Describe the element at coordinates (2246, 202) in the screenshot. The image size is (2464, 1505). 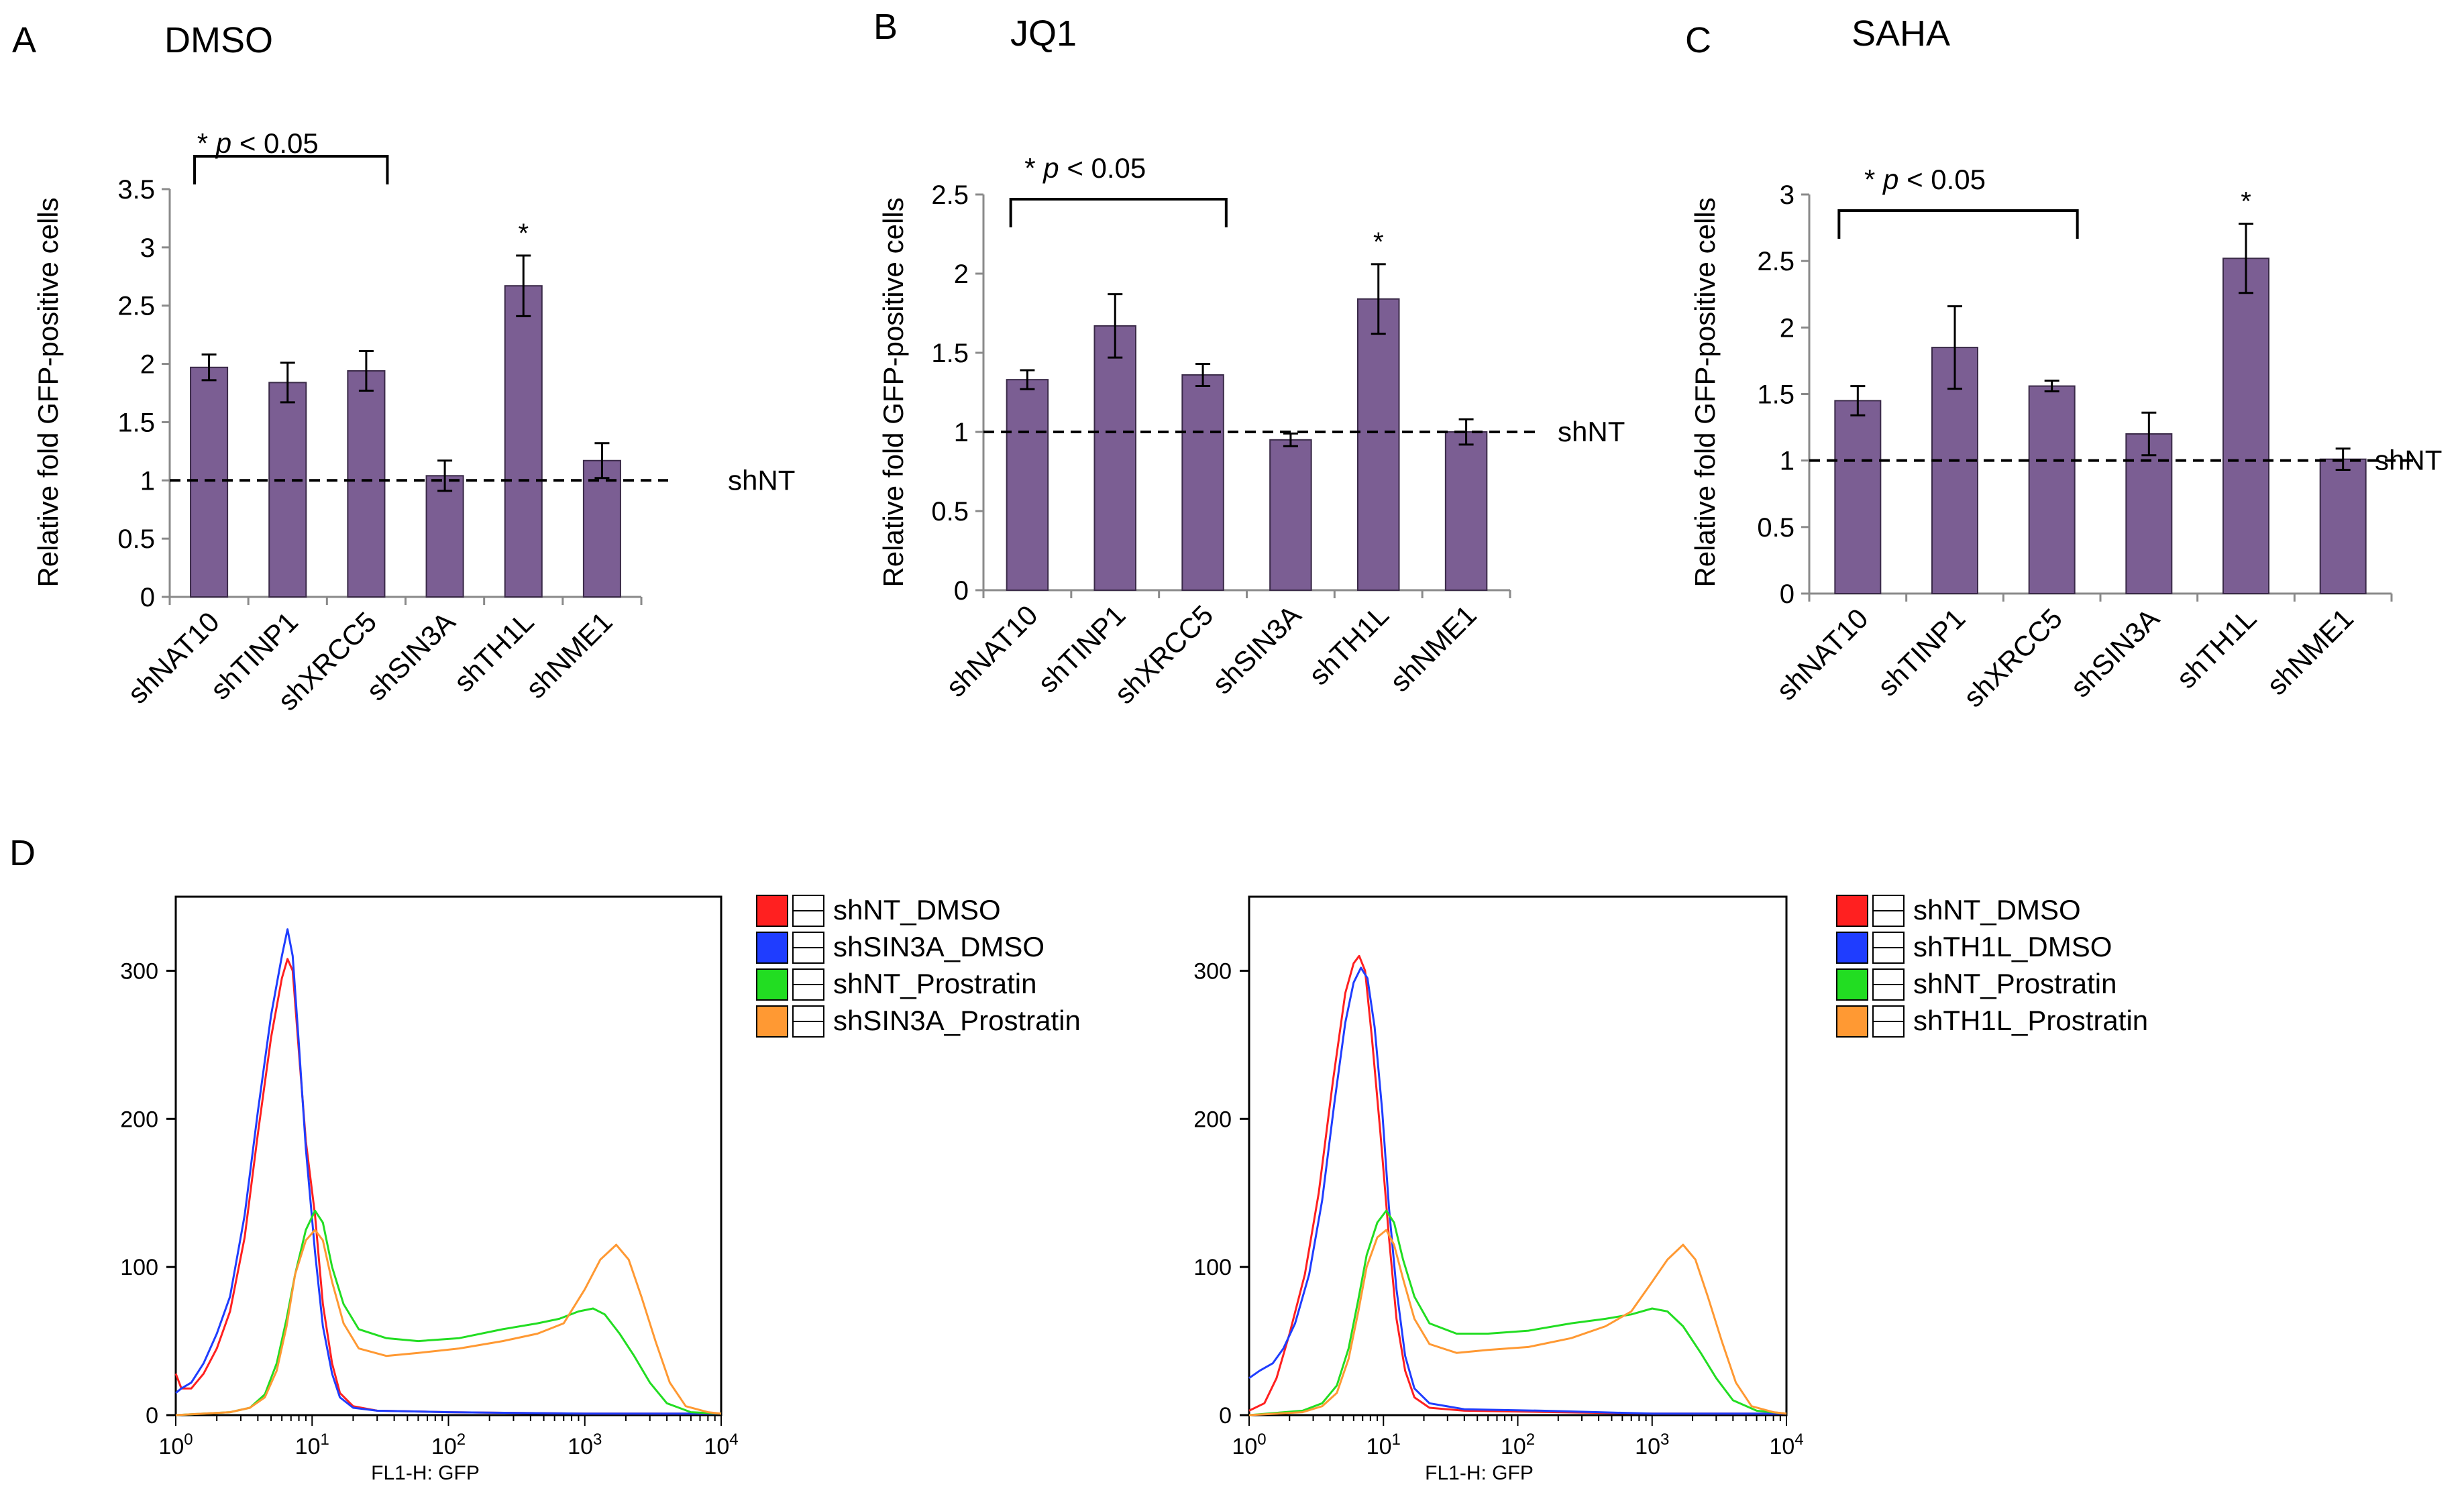
I see `panel-c-bar-star: *` at that location.